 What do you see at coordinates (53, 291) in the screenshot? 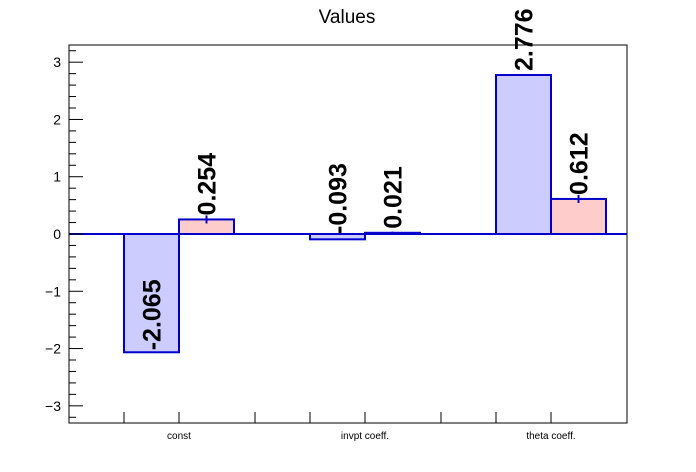
I see `y-tick-label: −1` at bounding box center [53, 291].